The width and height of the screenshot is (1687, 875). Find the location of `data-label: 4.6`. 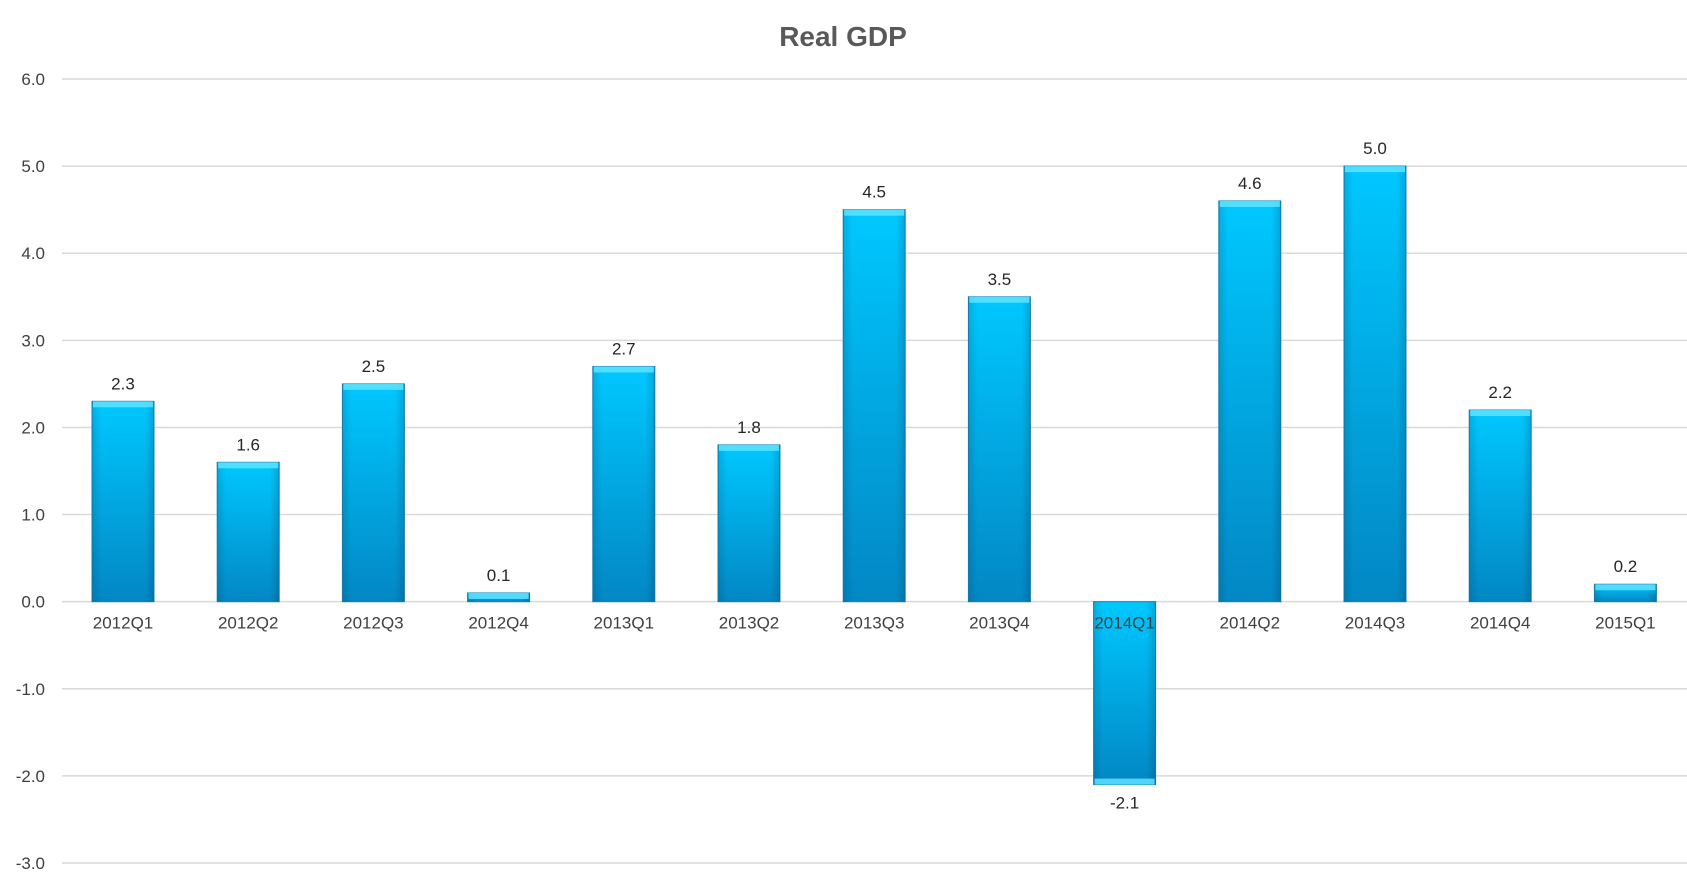

data-label: 4.6 is located at coordinates (1250, 183).